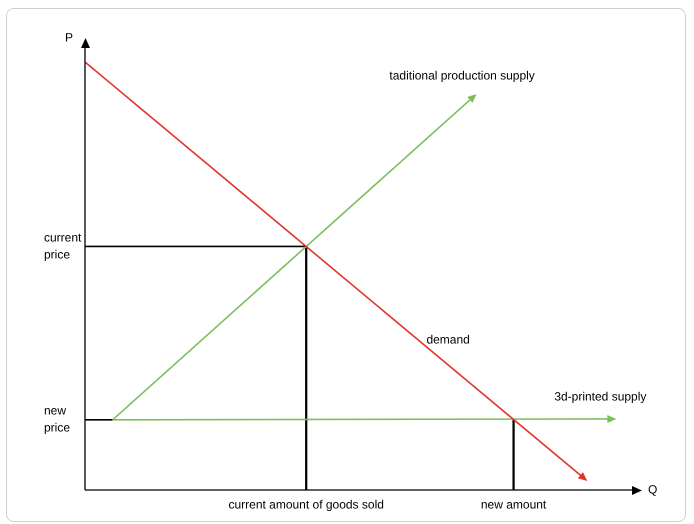  I want to click on x-tick-label: new amount, so click(513, 505).